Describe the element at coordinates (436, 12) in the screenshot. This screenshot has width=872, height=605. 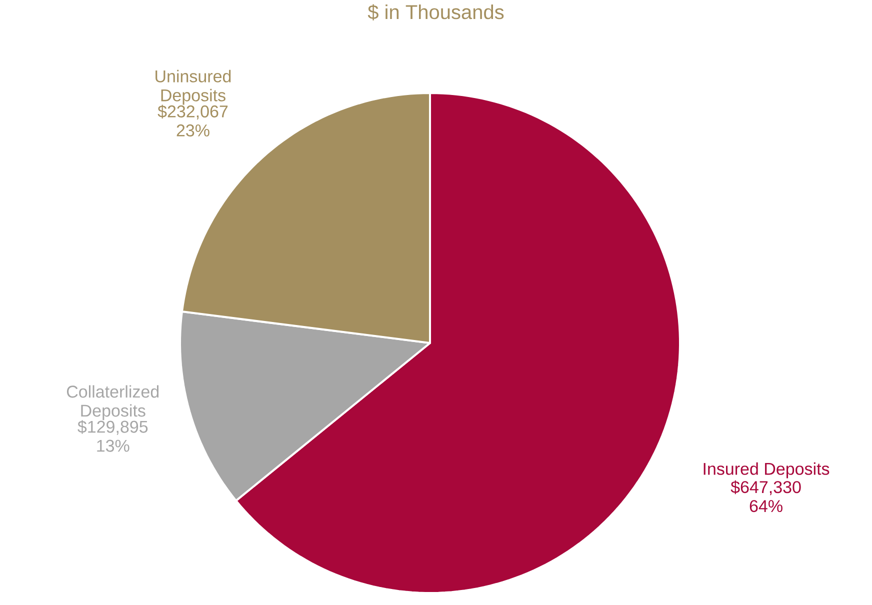
I see `chart-title: $ in Thousands` at that location.